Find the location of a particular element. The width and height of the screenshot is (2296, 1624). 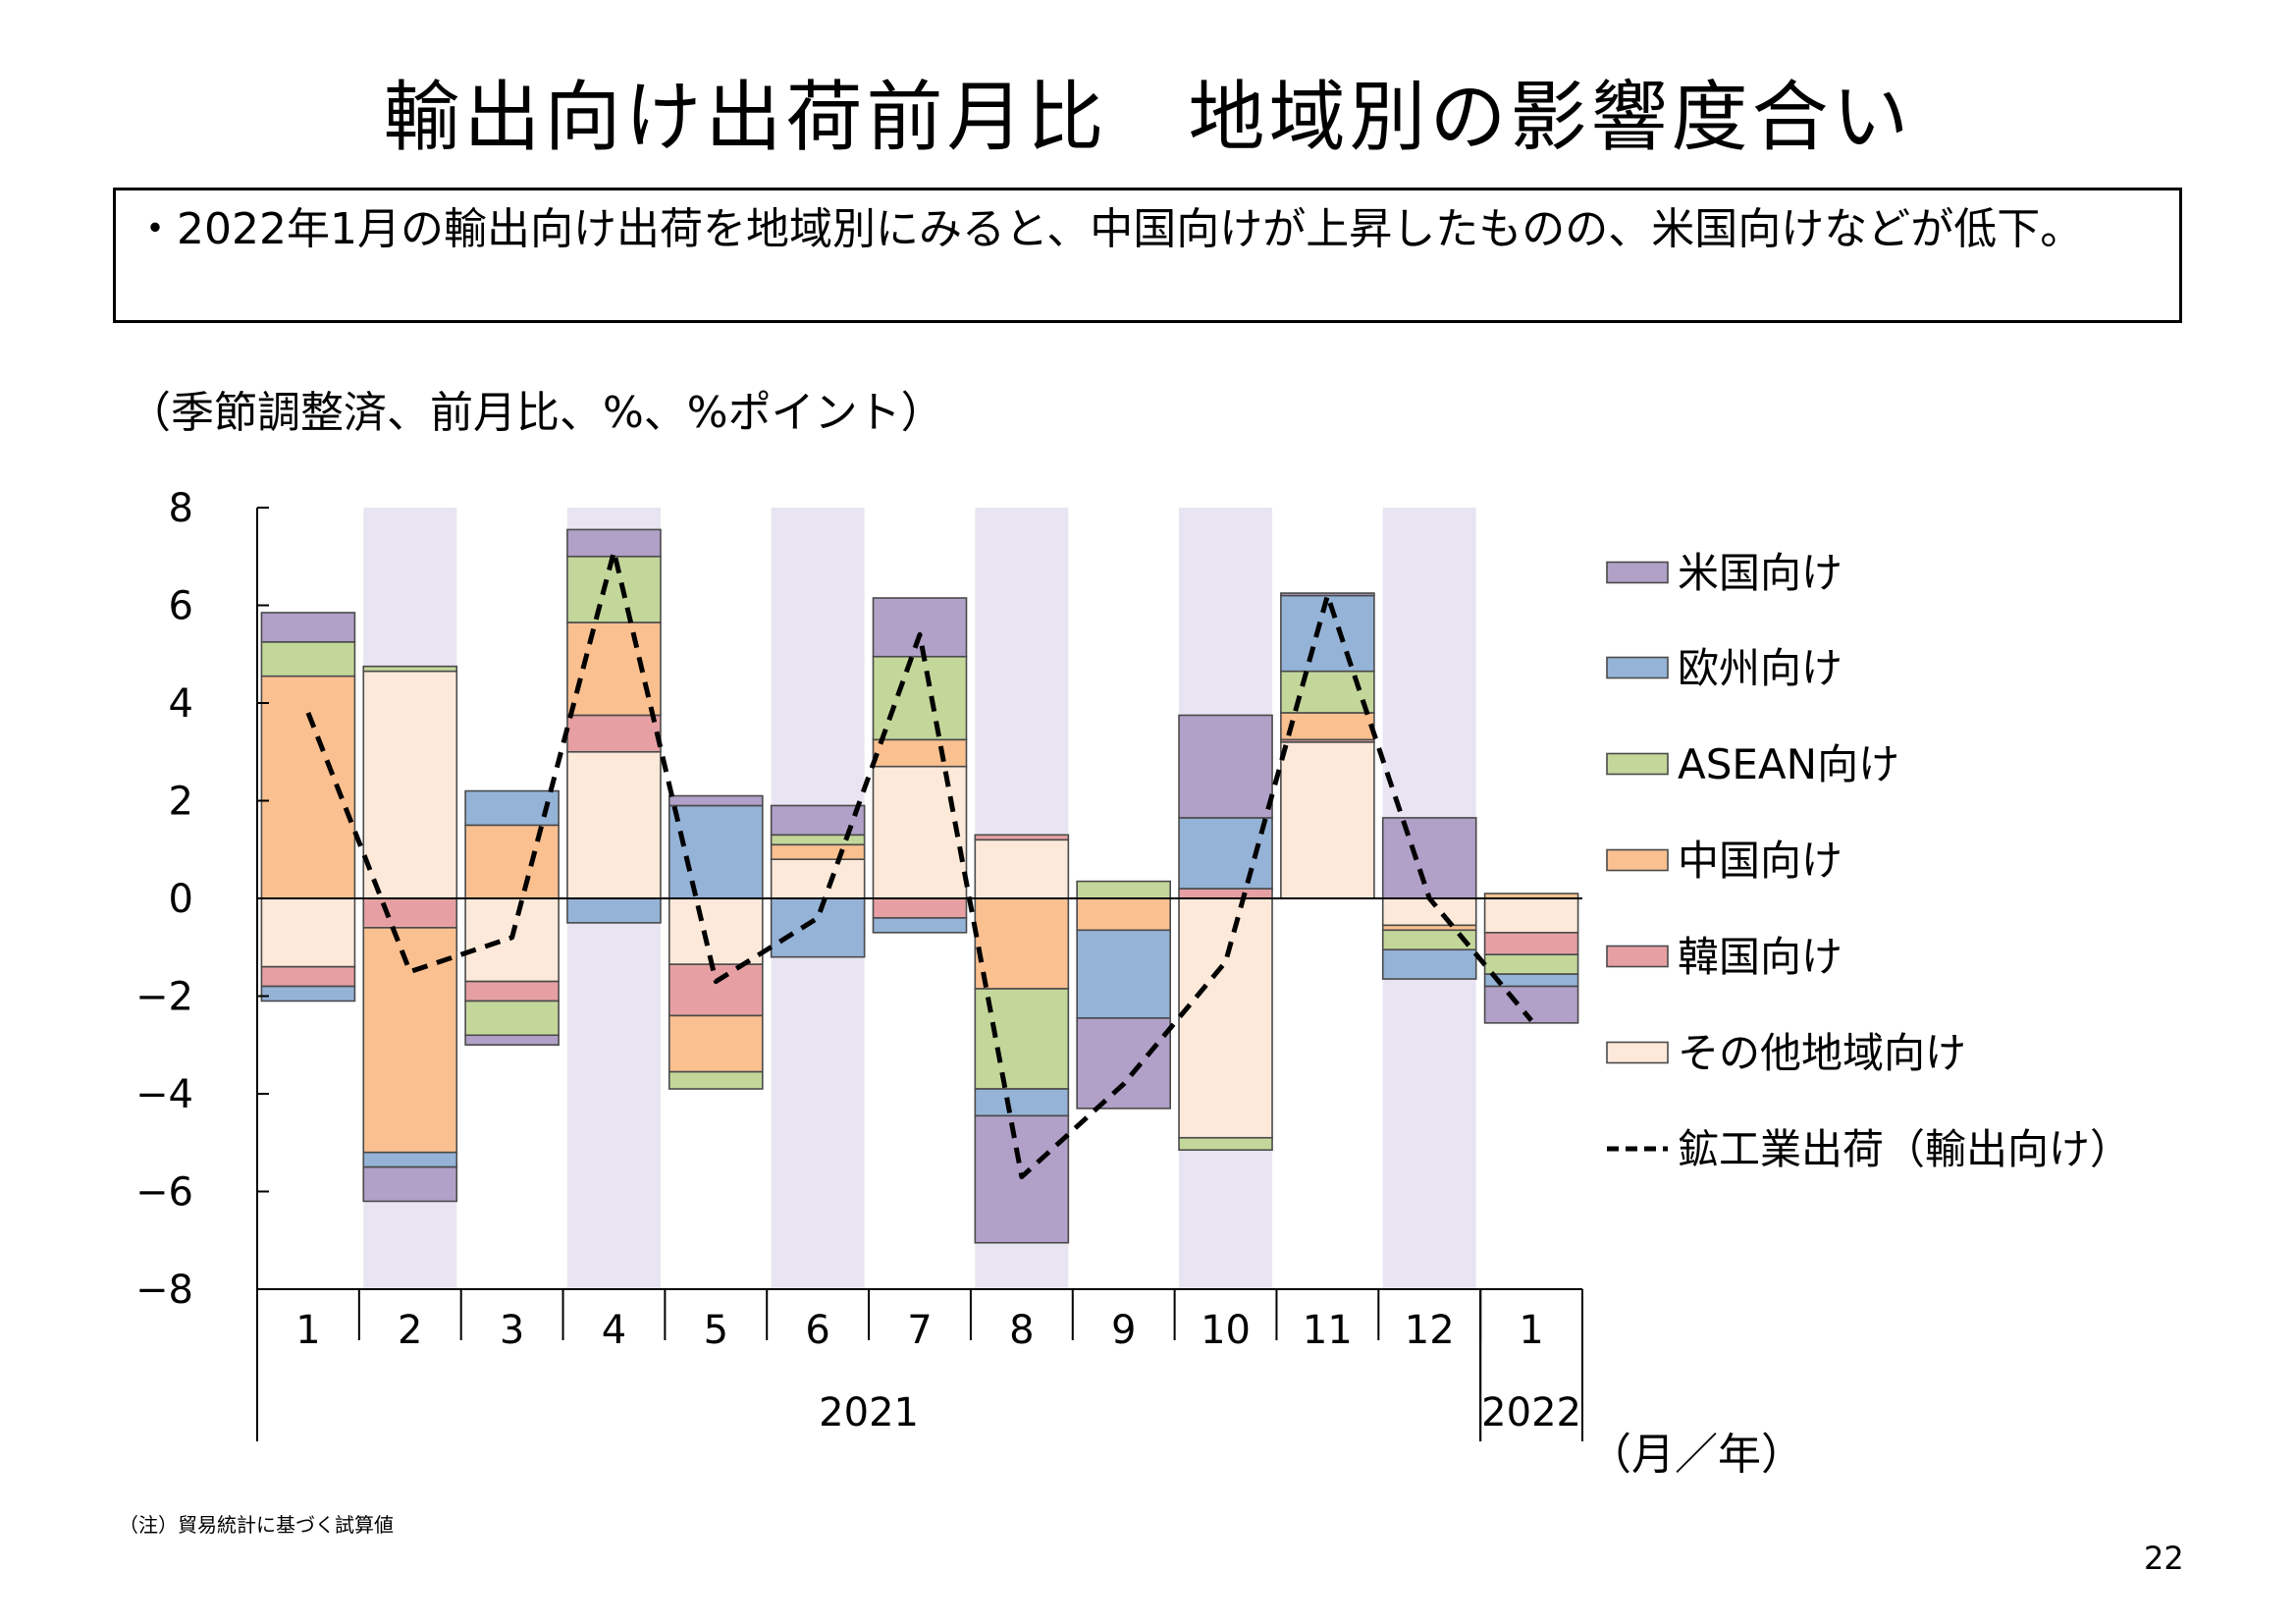

x-tick-label: 6 is located at coordinates (817, 1330).